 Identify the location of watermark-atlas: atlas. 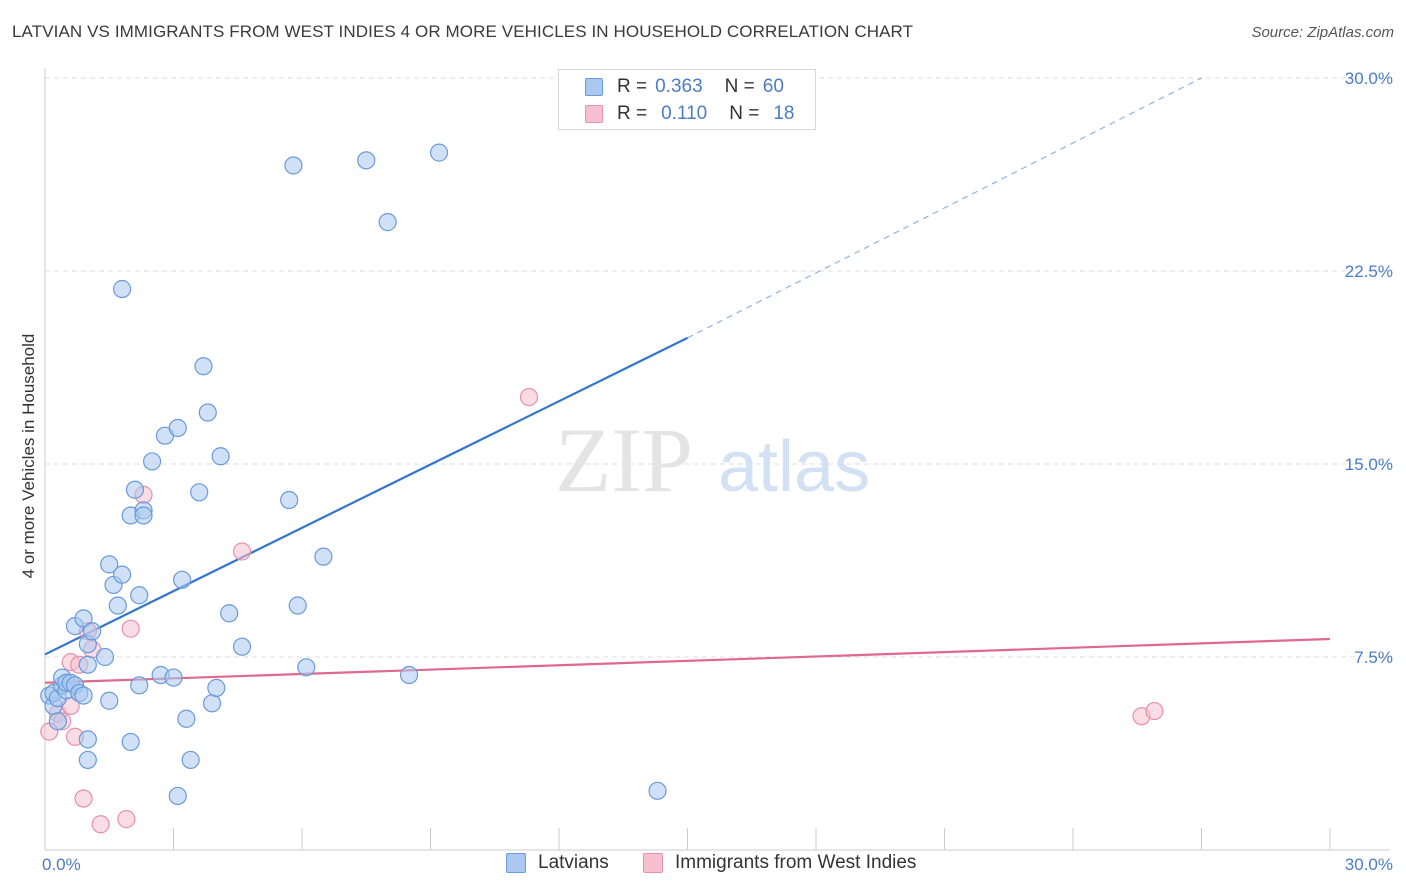
(794, 467).